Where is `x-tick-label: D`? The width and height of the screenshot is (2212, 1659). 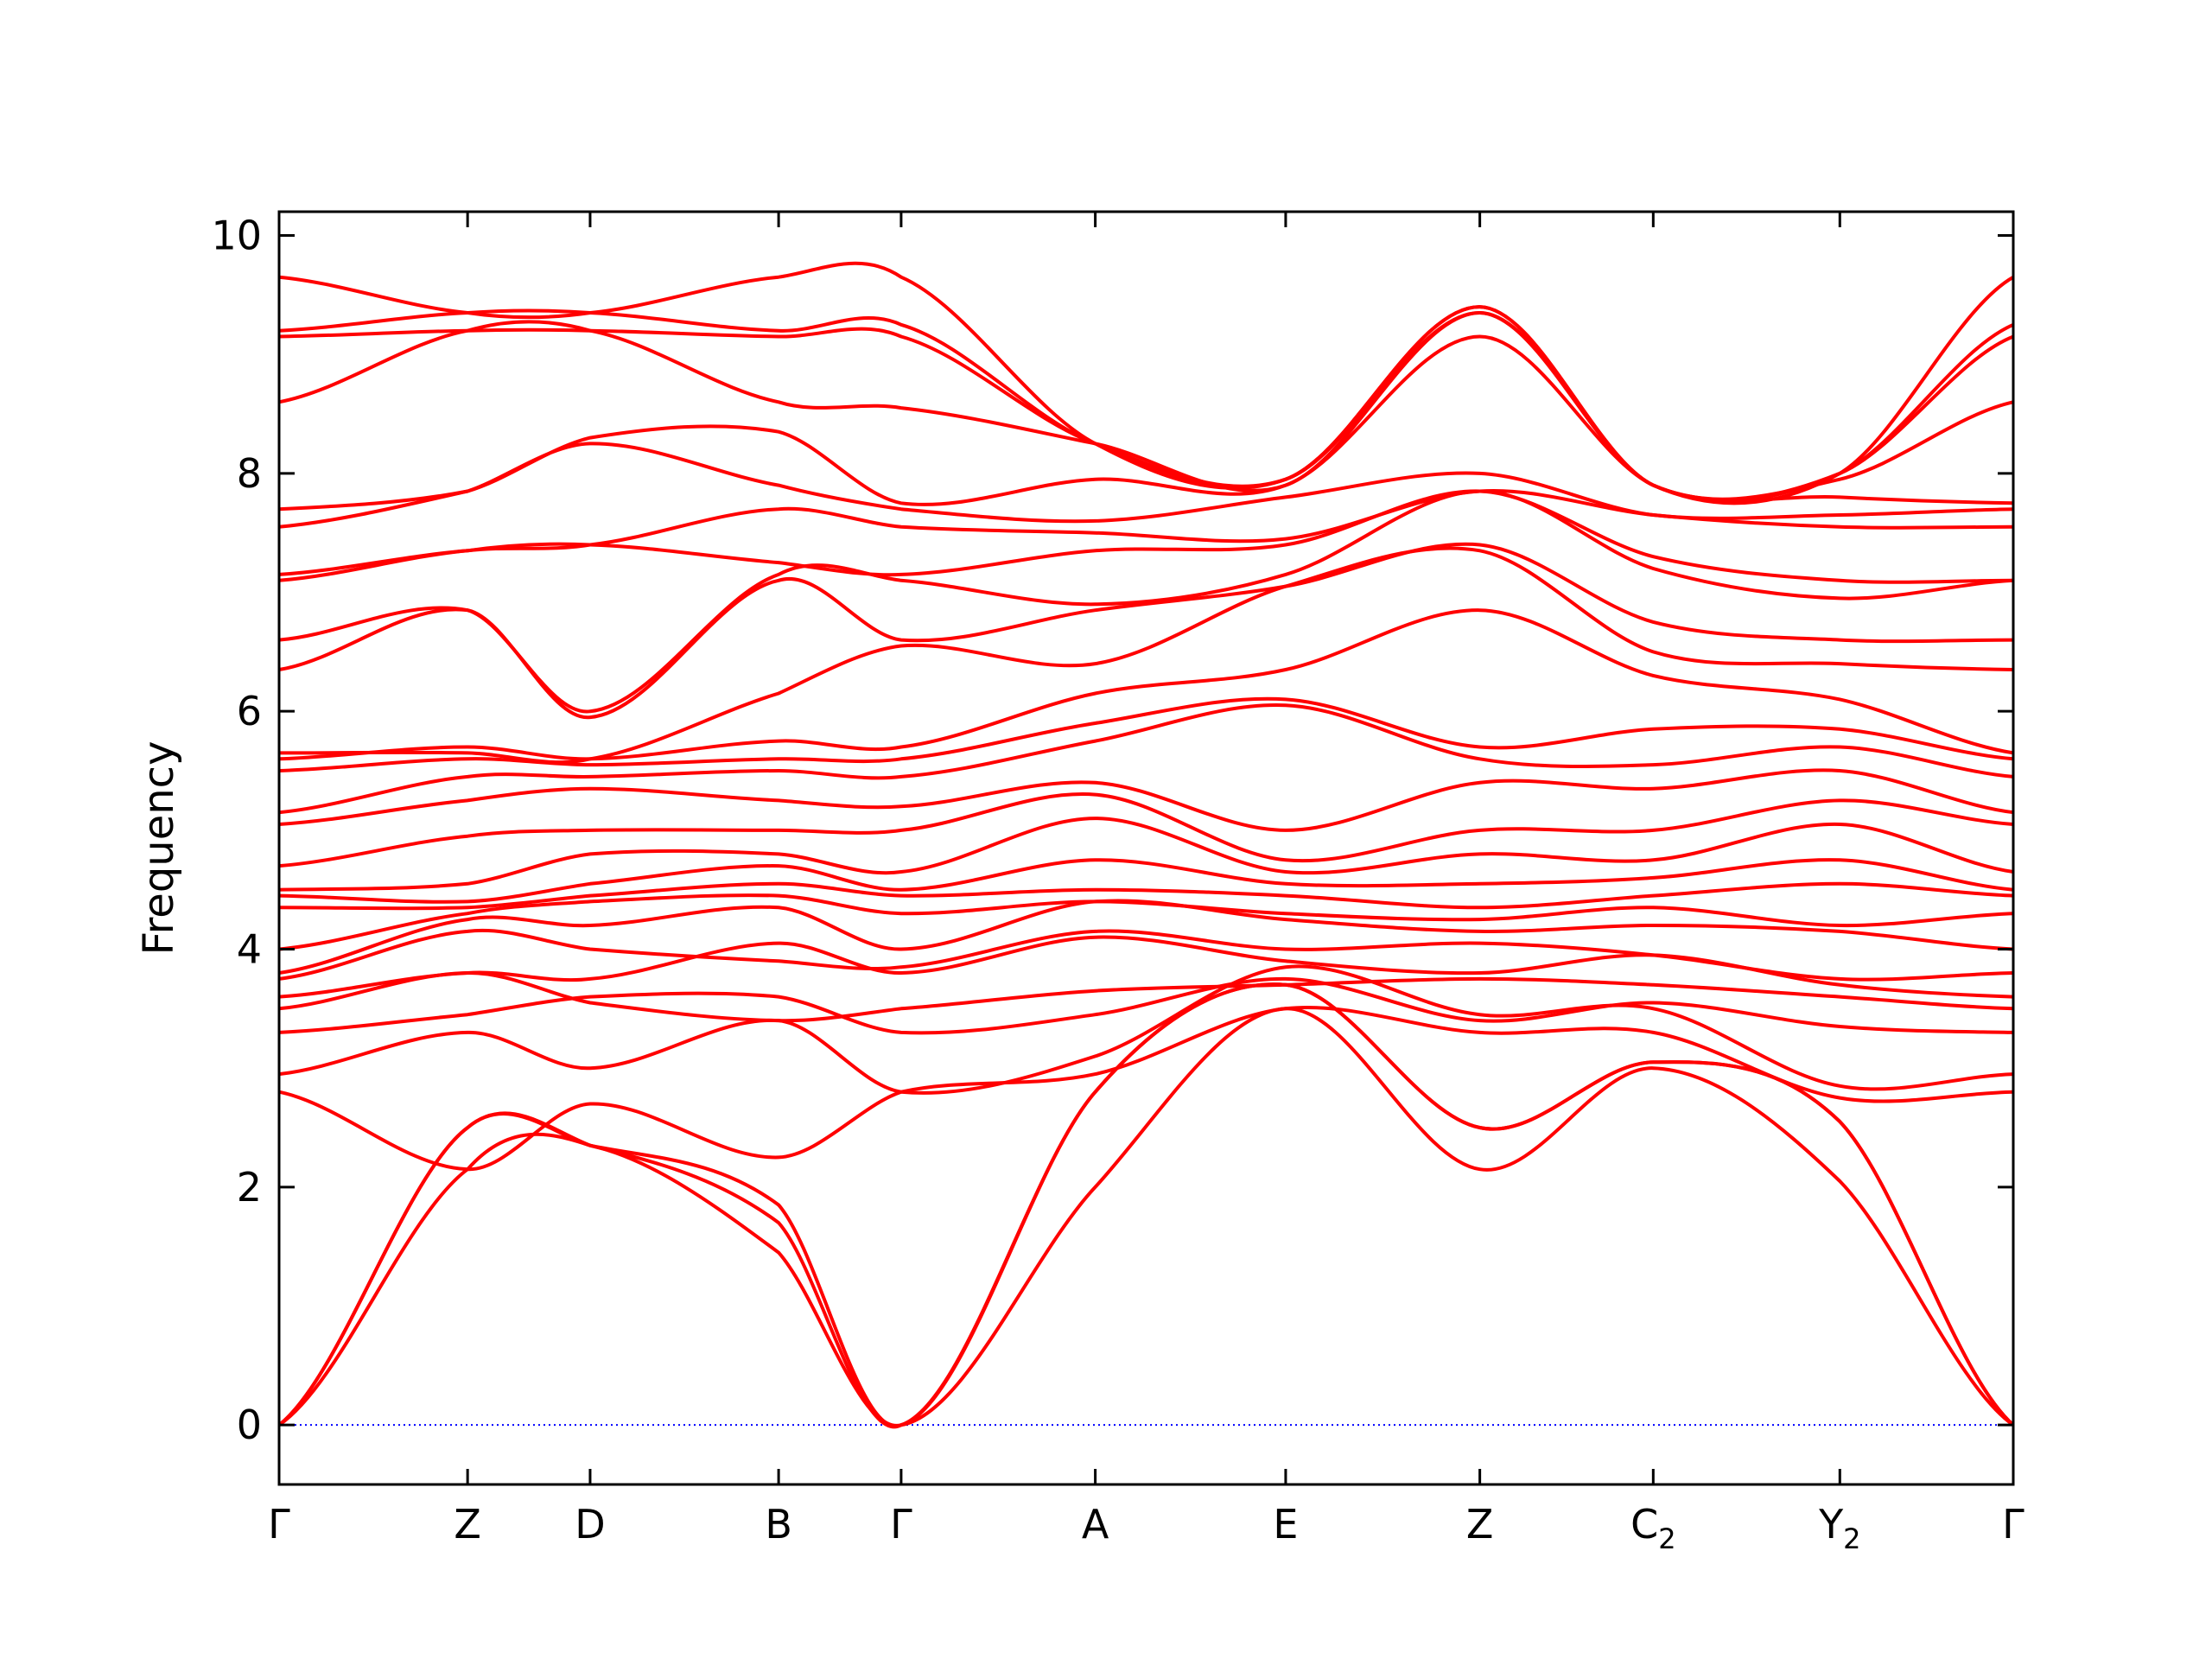
x-tick-label: D is located at coordinates (590, 1524).